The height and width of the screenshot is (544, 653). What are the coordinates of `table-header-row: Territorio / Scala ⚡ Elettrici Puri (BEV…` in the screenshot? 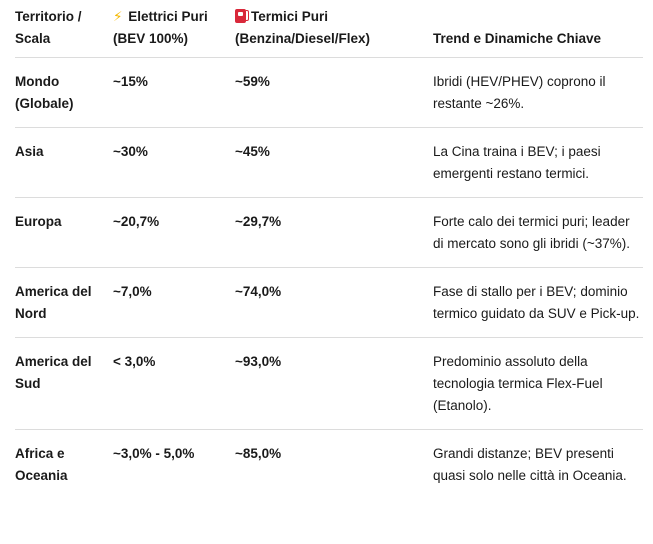 It's located at (329, 29).